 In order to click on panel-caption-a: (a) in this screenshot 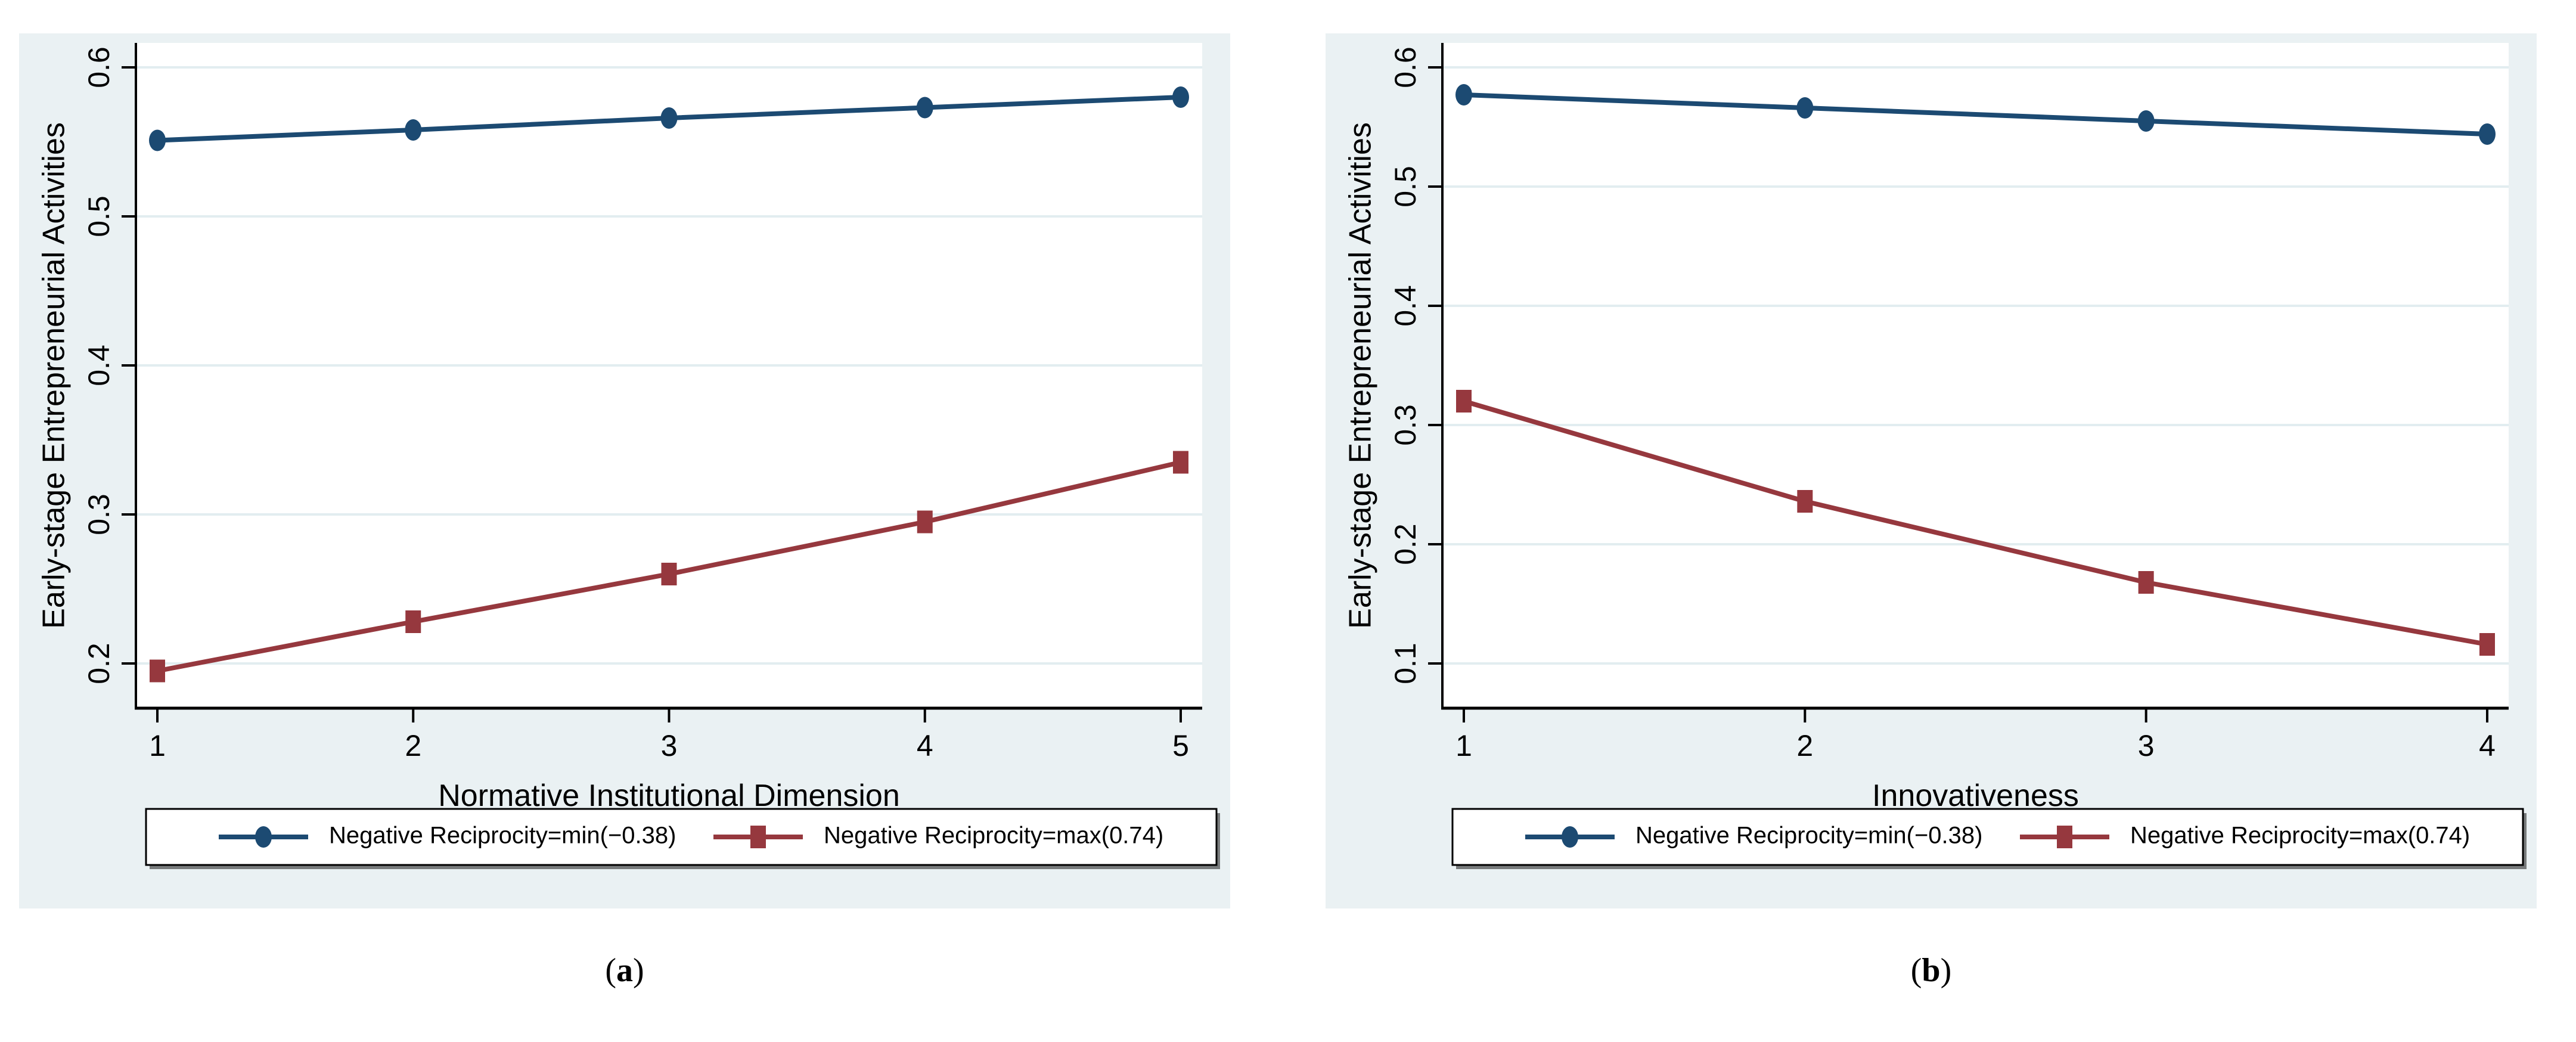, I will do `click(625, 970)`.